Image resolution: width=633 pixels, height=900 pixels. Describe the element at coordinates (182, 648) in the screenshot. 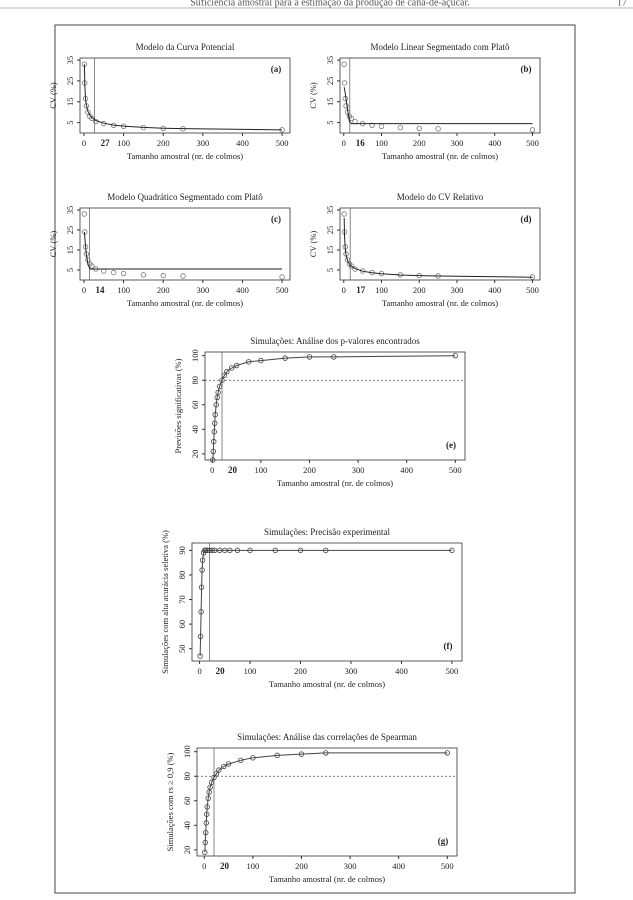

I see `y-tick-label: 50` at that location.